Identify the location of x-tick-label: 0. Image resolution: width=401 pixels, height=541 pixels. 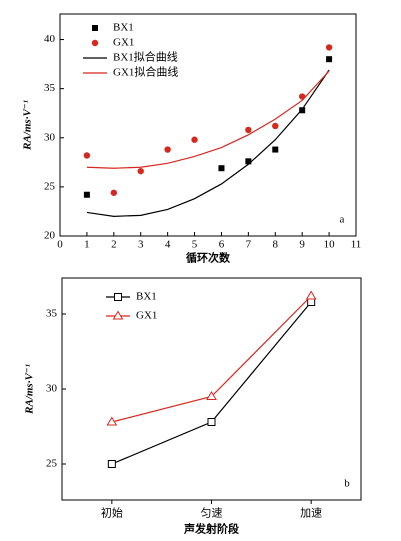
(60, 245).